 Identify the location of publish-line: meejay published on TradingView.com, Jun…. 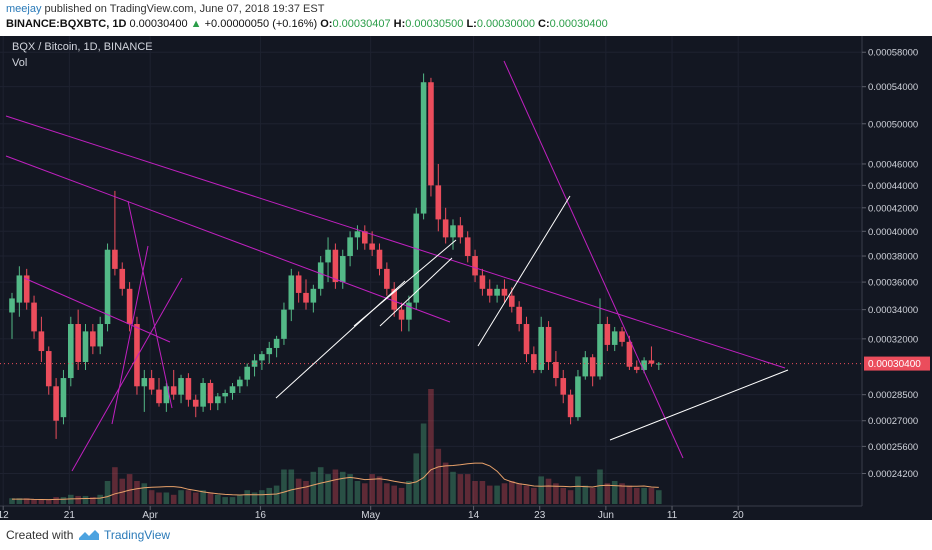
(165, 9).